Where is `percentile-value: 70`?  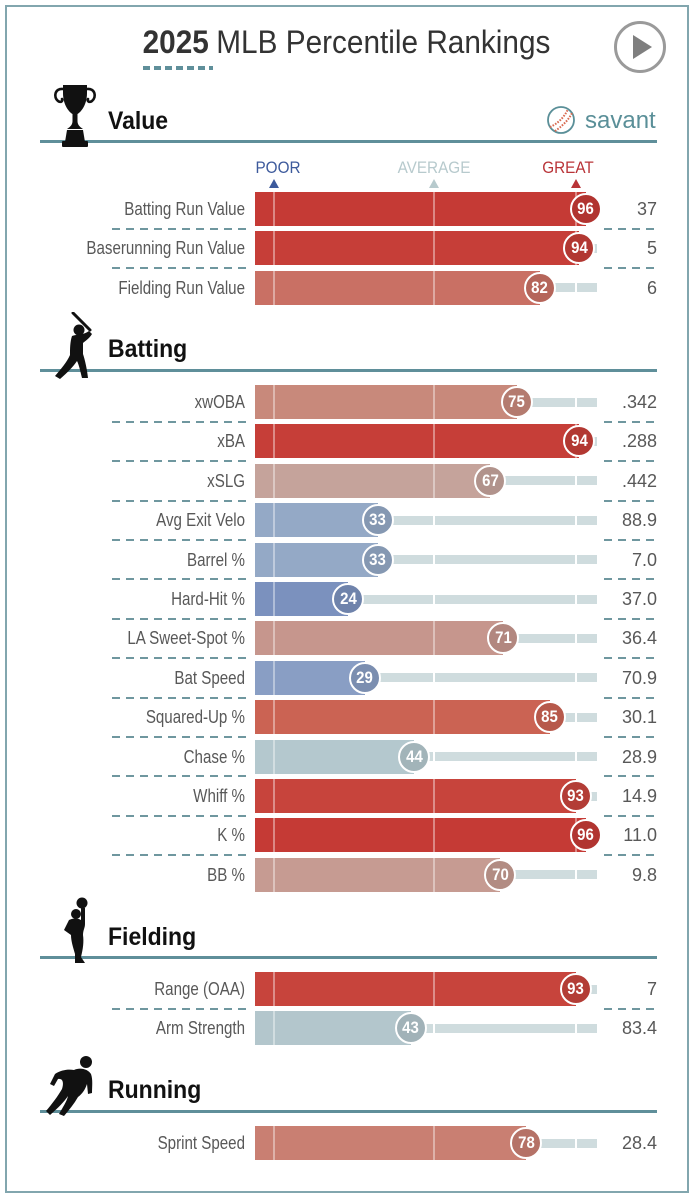
percentile-value: 70 is located at coordinates (500, 874).